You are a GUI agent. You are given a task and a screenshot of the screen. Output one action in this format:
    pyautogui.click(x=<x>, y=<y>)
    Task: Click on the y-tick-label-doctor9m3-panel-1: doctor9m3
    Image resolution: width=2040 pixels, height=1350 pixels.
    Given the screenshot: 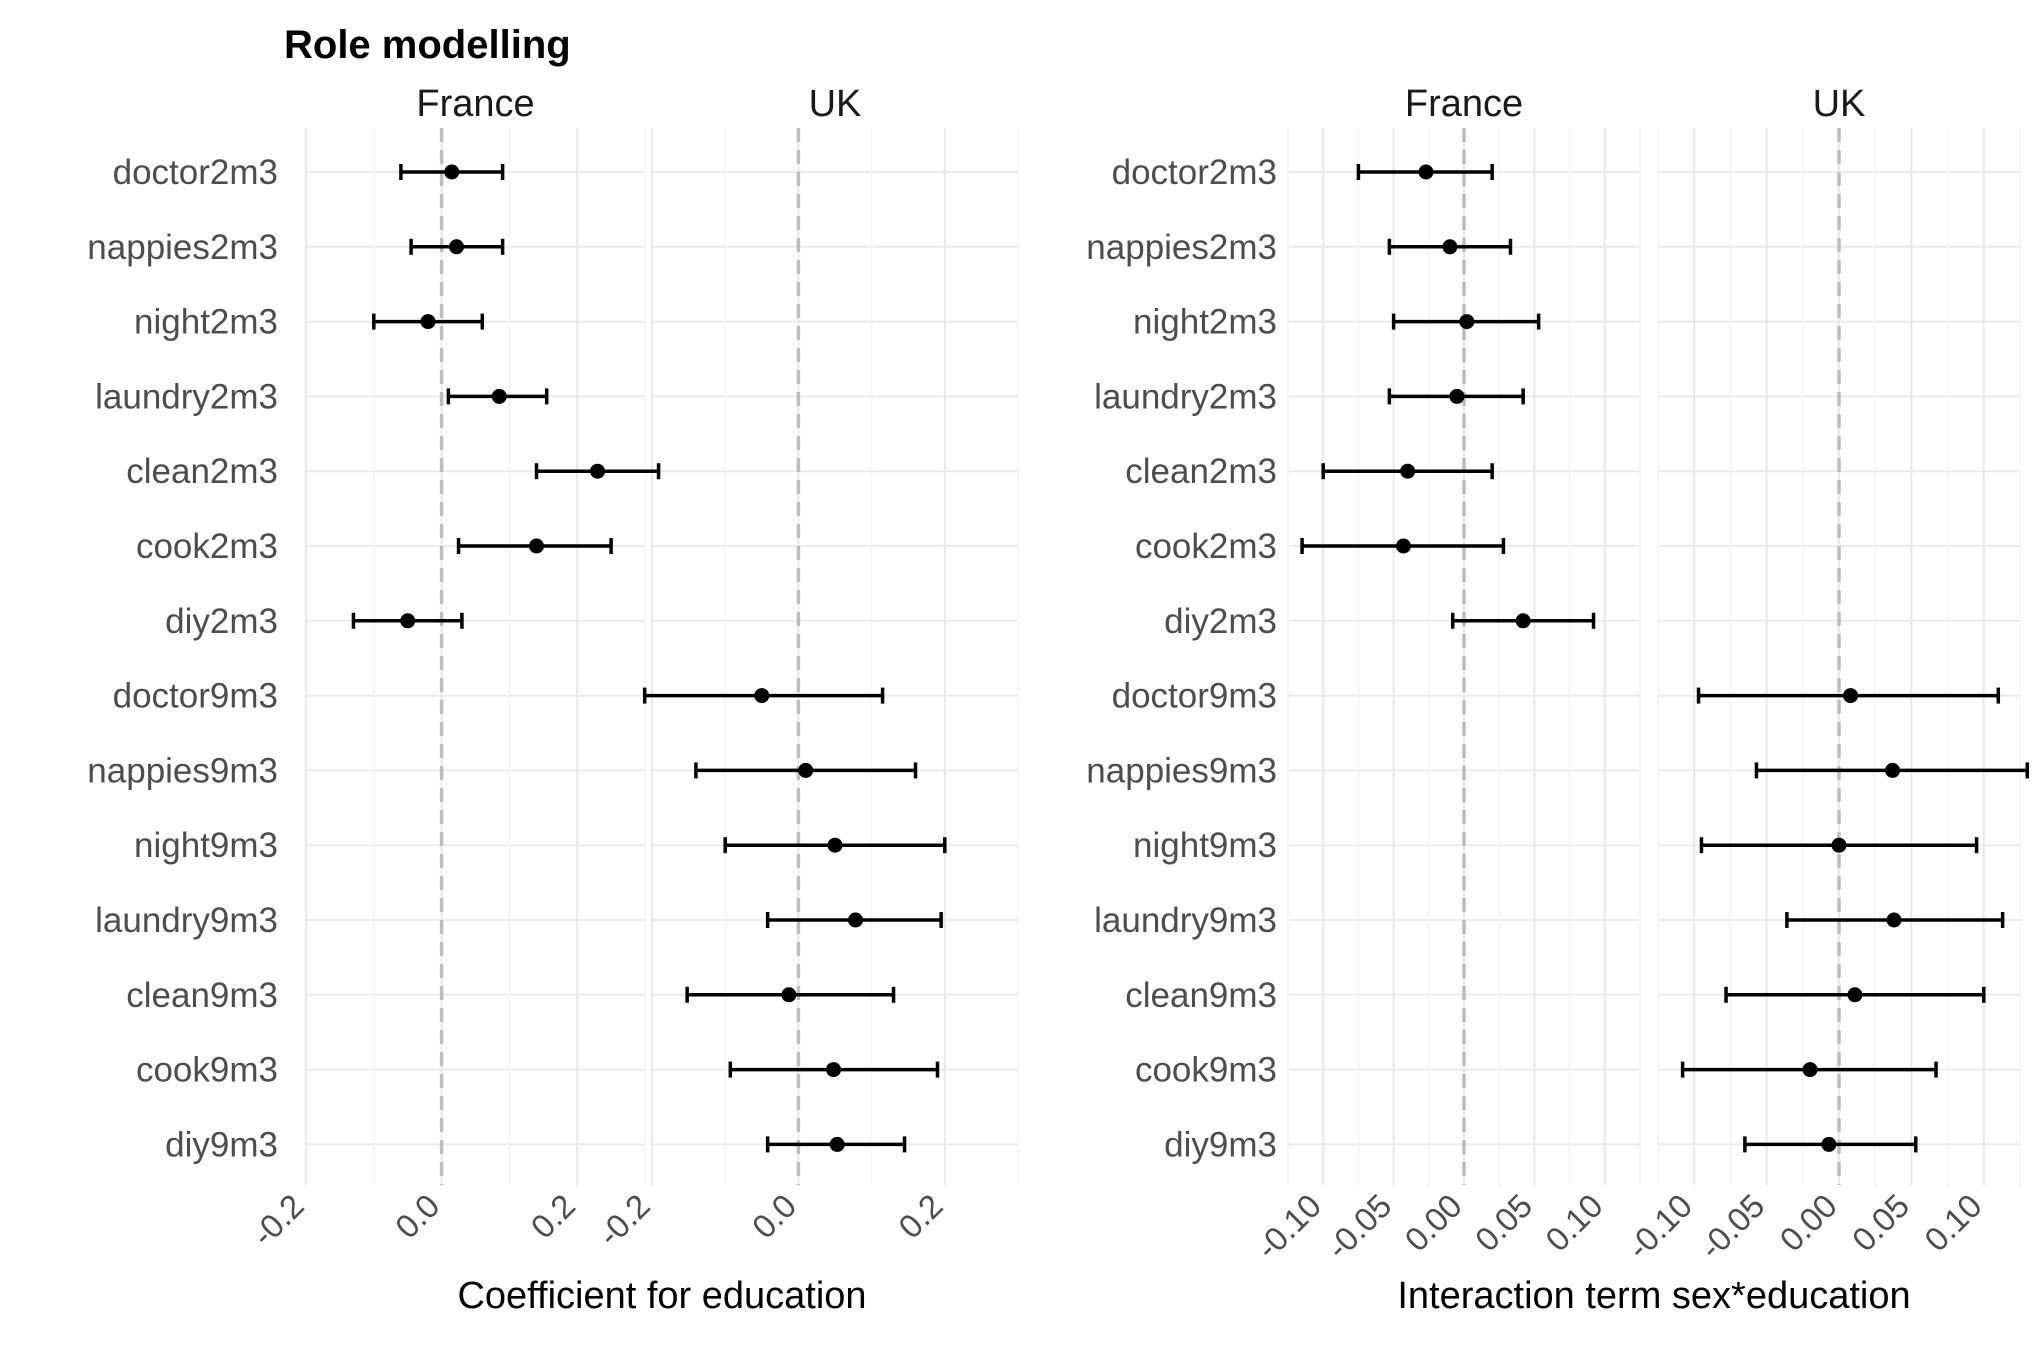 What is the action you would take?
    pyautogui.click(x=195, y=696)
    